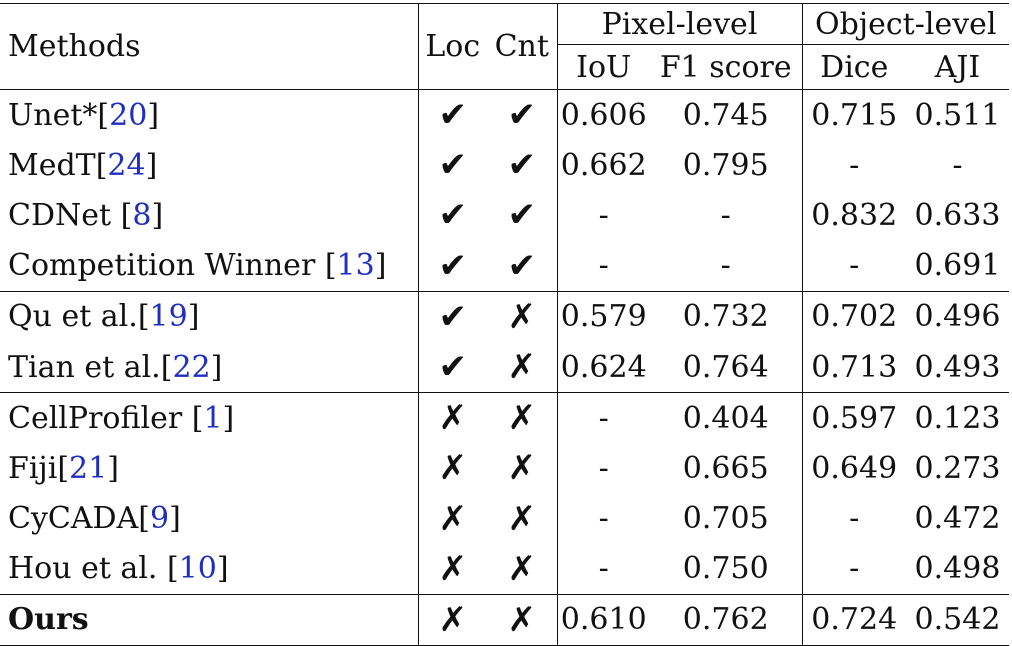 The image size is (1012, 646). Describe the element at coordinates (853, 67) in the screenshot. I see `header-dice: Dice` at that location.